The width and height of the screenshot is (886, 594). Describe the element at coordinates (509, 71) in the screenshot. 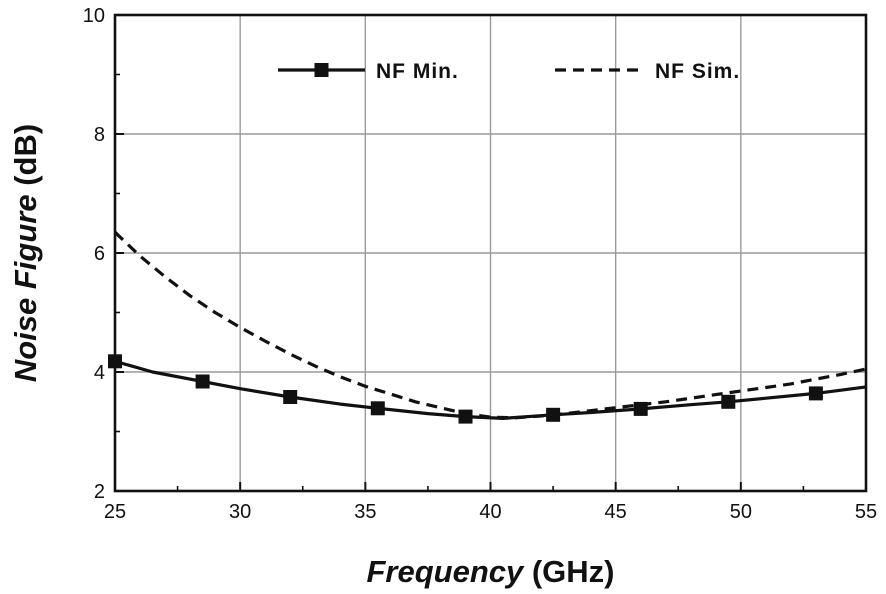

I see `legend: NF Min. NF Sim.` at that location.